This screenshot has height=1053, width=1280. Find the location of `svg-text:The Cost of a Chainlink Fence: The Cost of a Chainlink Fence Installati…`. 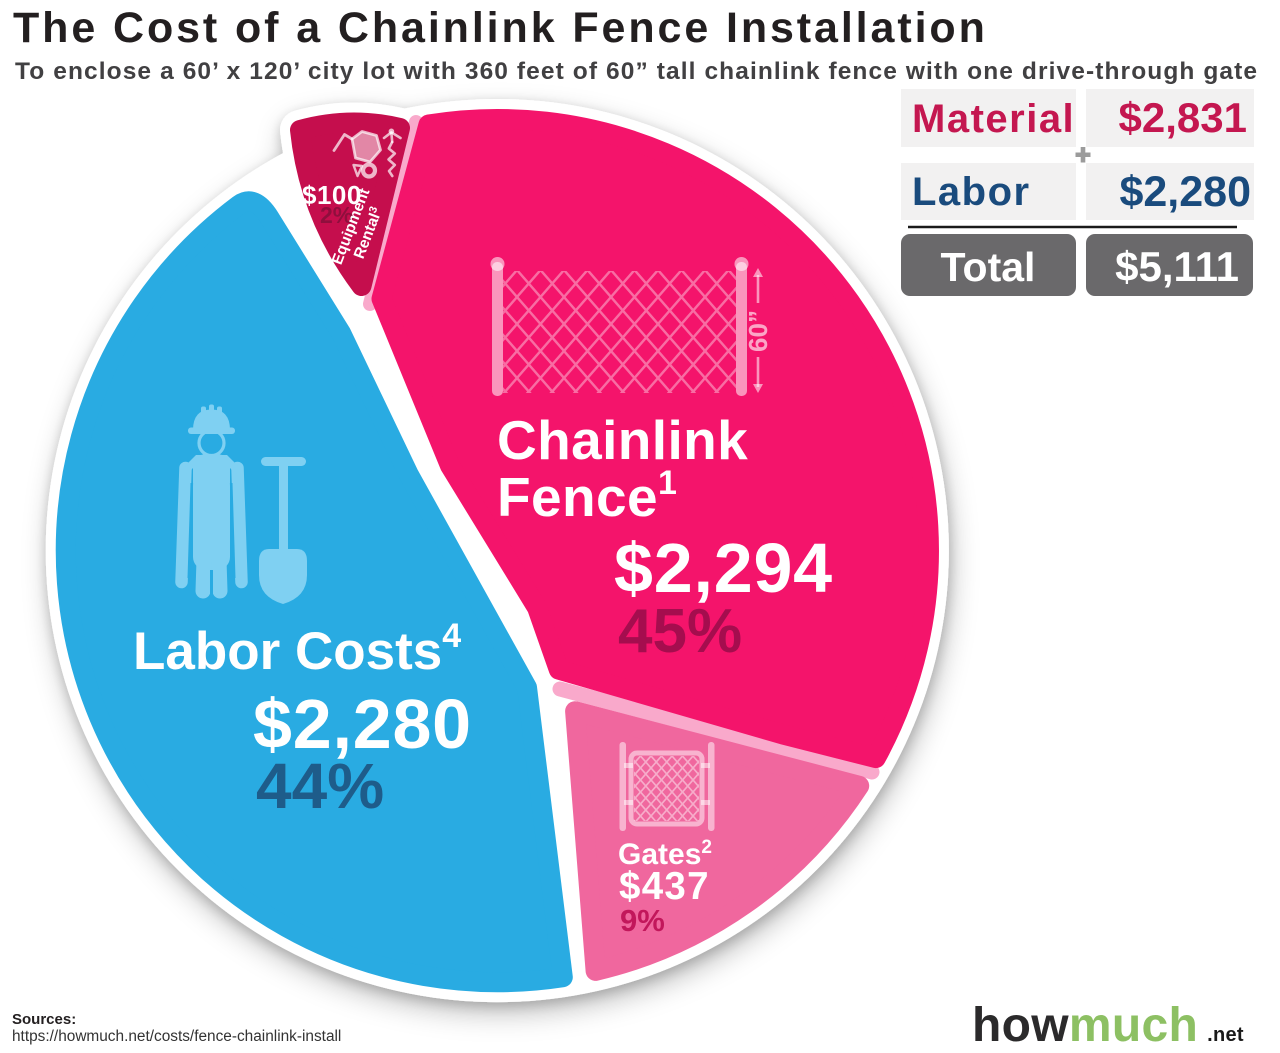

svg-text:The Cost of a Chainlink Fence: The Cost of a Chainlink Fence Installati… is located at coordinates (500, 28).